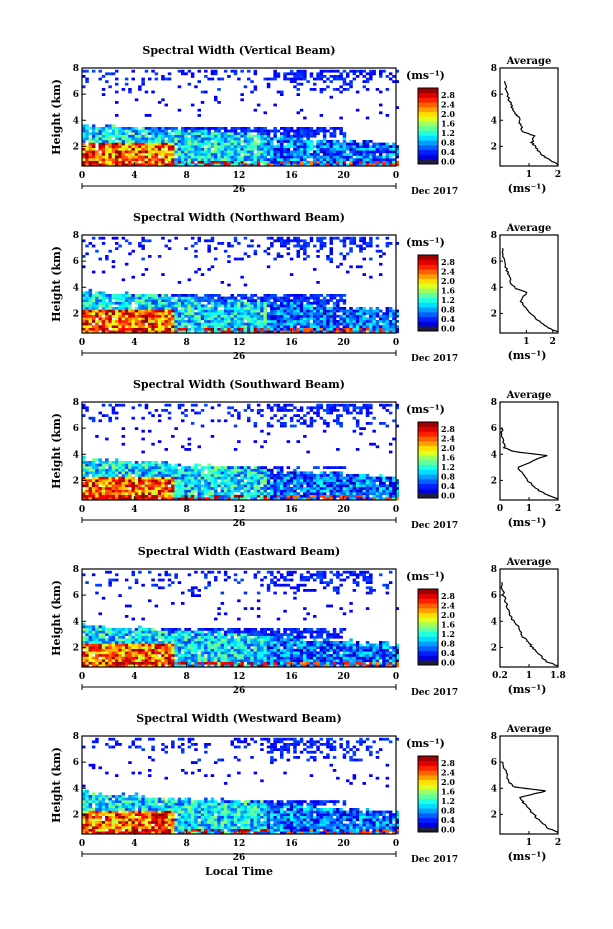 Image resolution: width=613 pixels, height=929 pixels. Describe the element at coordinates (527, 355) in the screenshot. I see `average-x-label: (ms⁻¹)` at that location.